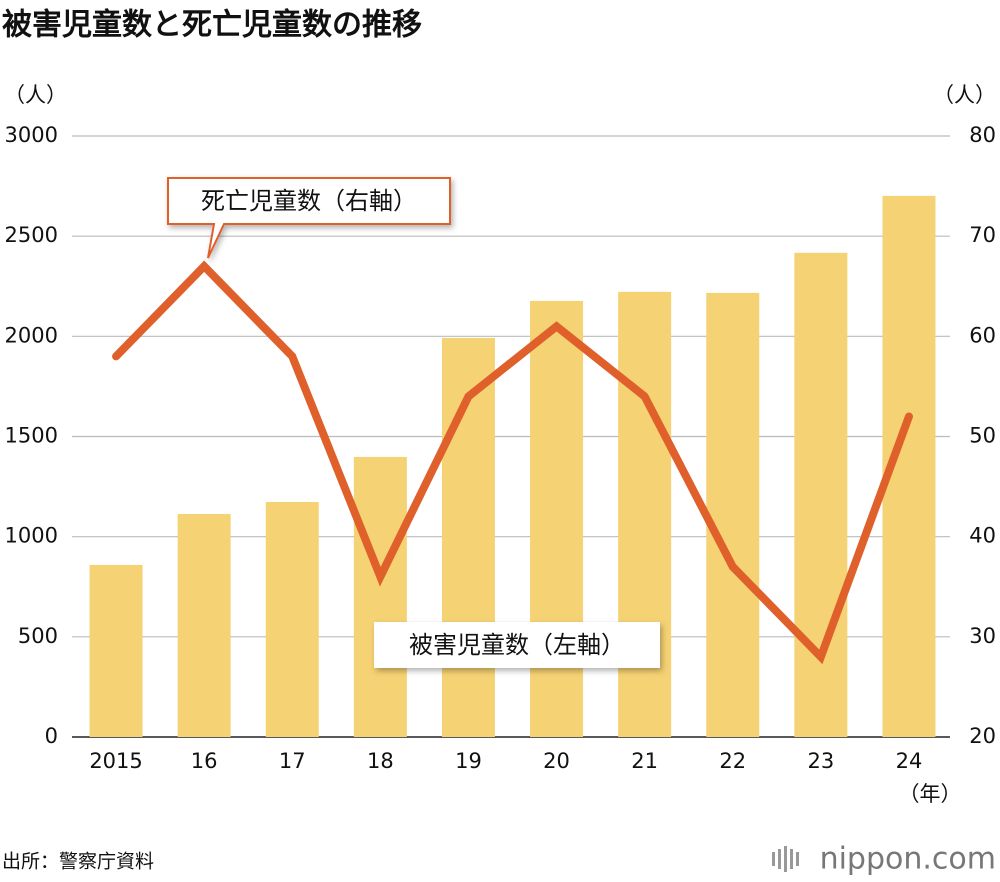  I want to click on x-tick-label: 22, so click(732, 761).